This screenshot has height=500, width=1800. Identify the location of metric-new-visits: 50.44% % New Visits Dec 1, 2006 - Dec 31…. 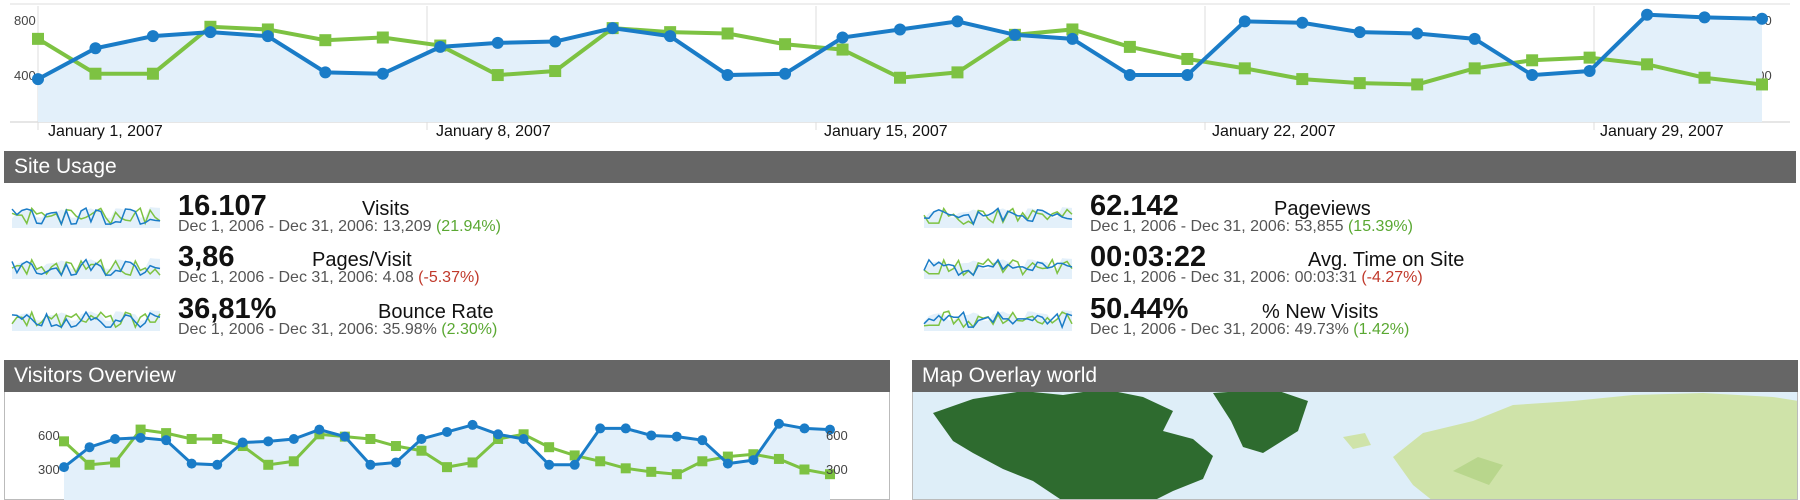
(1357, 318).